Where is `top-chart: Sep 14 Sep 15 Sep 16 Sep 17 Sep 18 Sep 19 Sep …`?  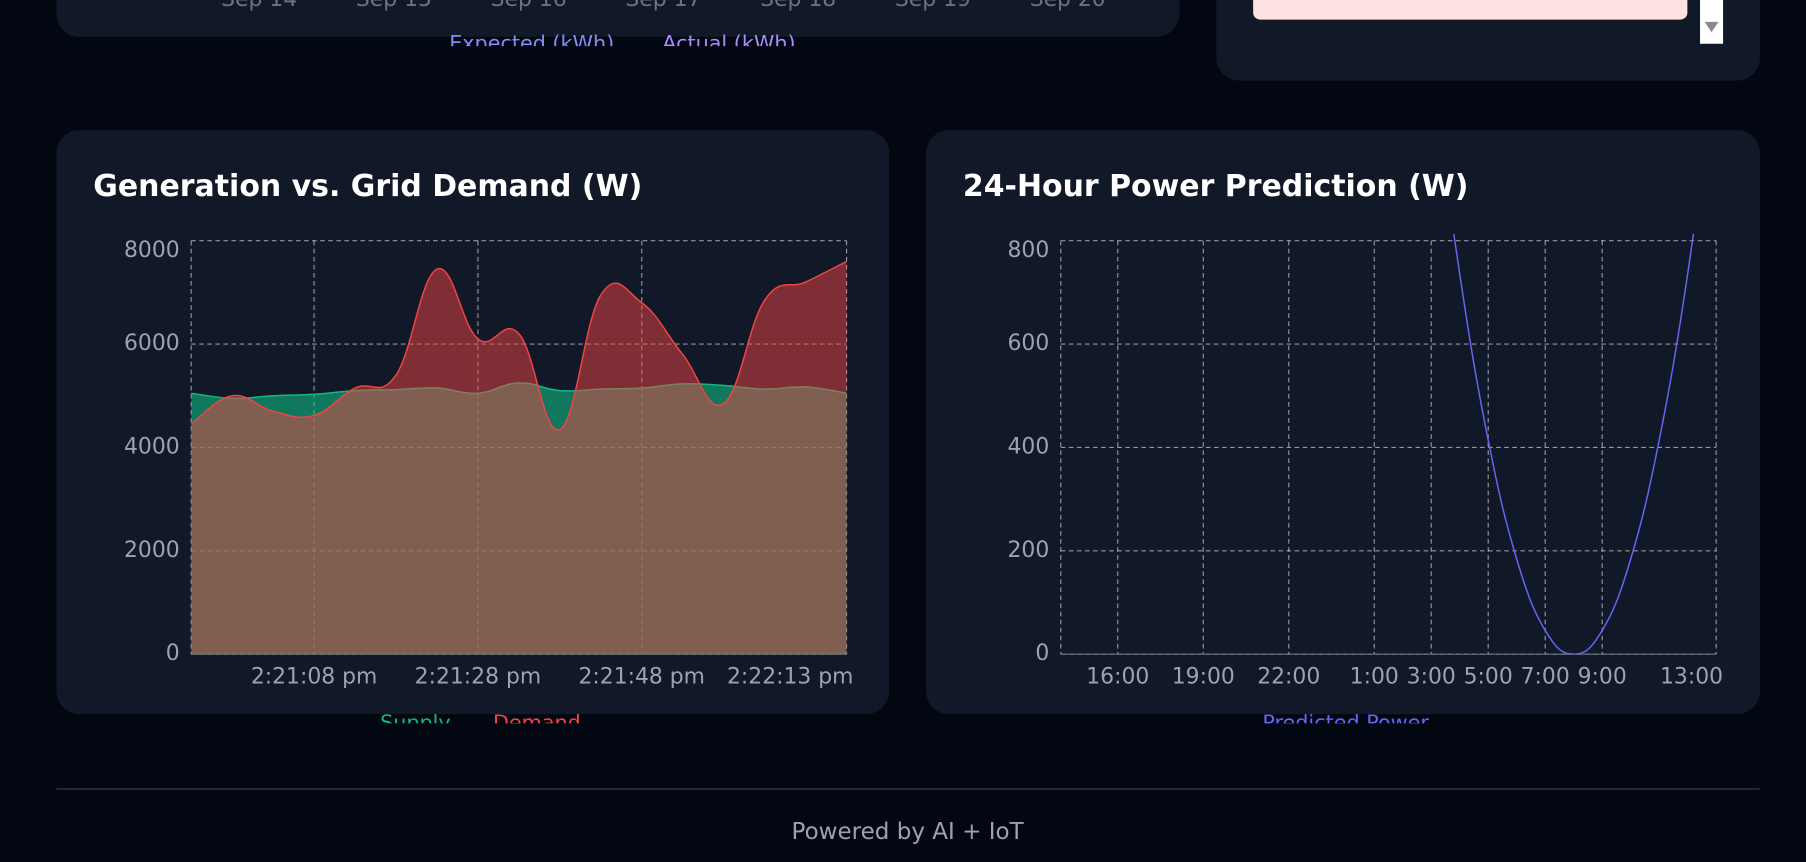
top-chart: Sep 14 Sep 15 Sep 16 Sep 17 Sep 18 Sep 19 Sep … is located at coordinates (663, 27).